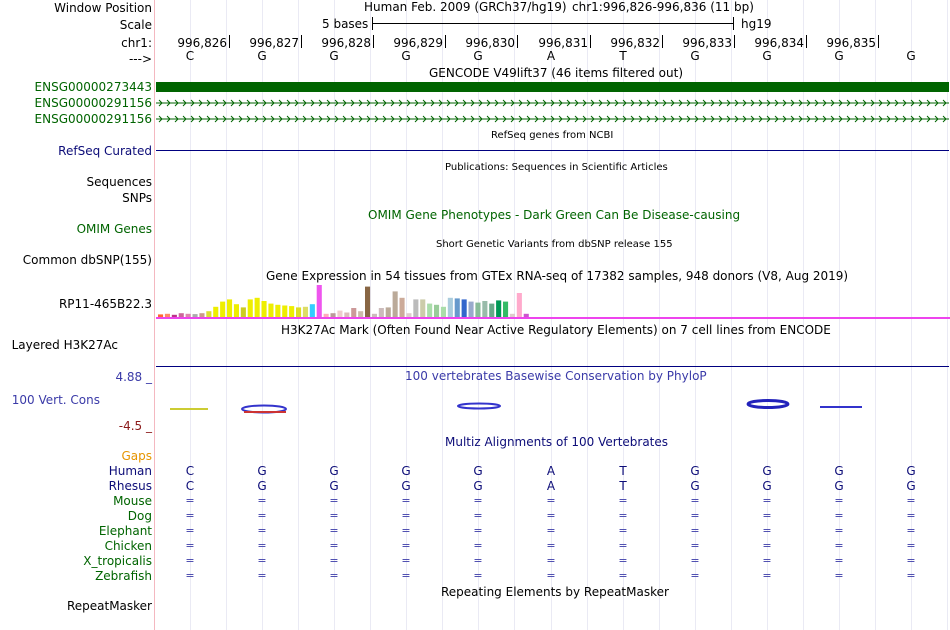 The width and height of the screenshot is (950, 630). Describe the element at coordinates (552, 87) in the screenshot. I see `gencode-gene-bar` at that location.